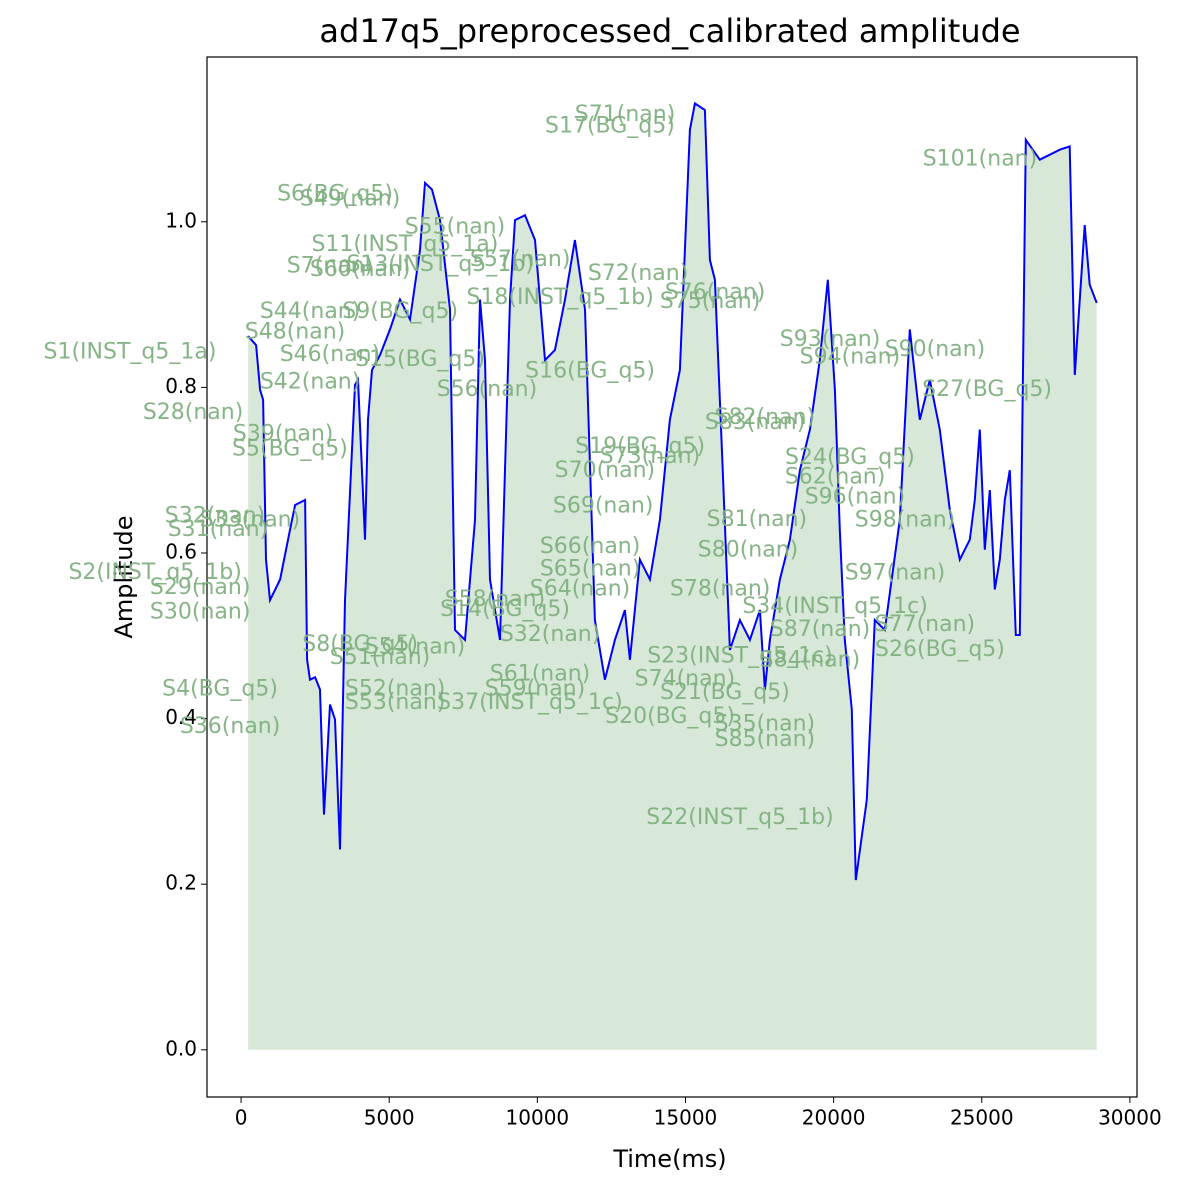  Describe the element at coordinates (181, 717) in the screenshot. I see `y-tick-label: 0.4` at that location.